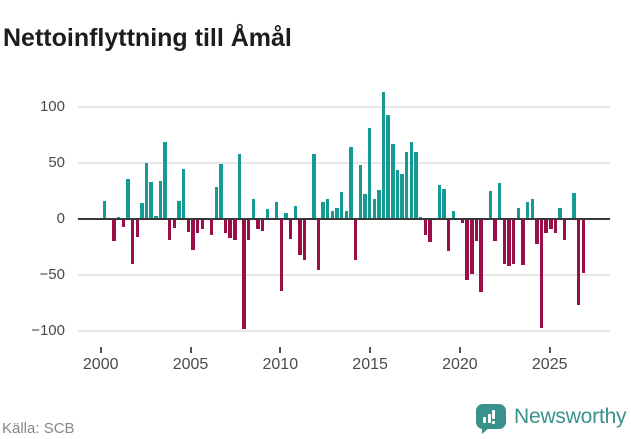 This screenshot has width=631, height=439. What do you see at coordinates (370, 364) in the screenshot?
I see `x-axis-label: 2015` at bounding box center [370, 364].